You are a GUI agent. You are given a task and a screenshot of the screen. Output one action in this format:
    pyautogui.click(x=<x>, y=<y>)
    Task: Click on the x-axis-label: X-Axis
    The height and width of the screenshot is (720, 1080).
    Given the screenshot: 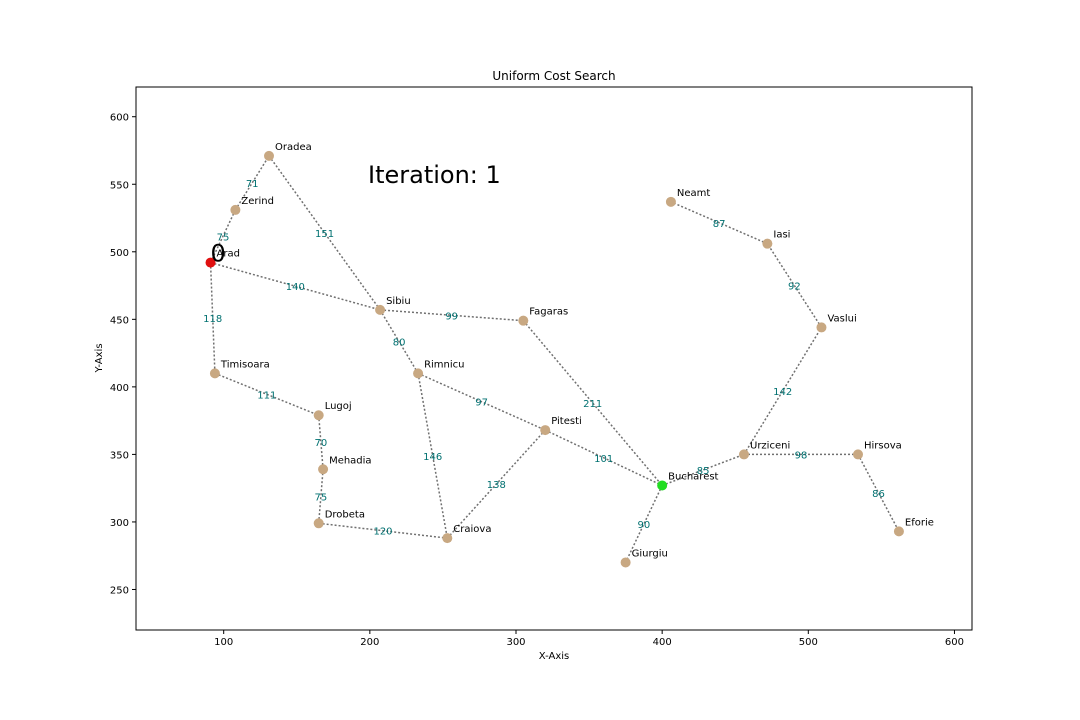 What is the action you would take?
    pyautogui.click(x=554, y=656)
    